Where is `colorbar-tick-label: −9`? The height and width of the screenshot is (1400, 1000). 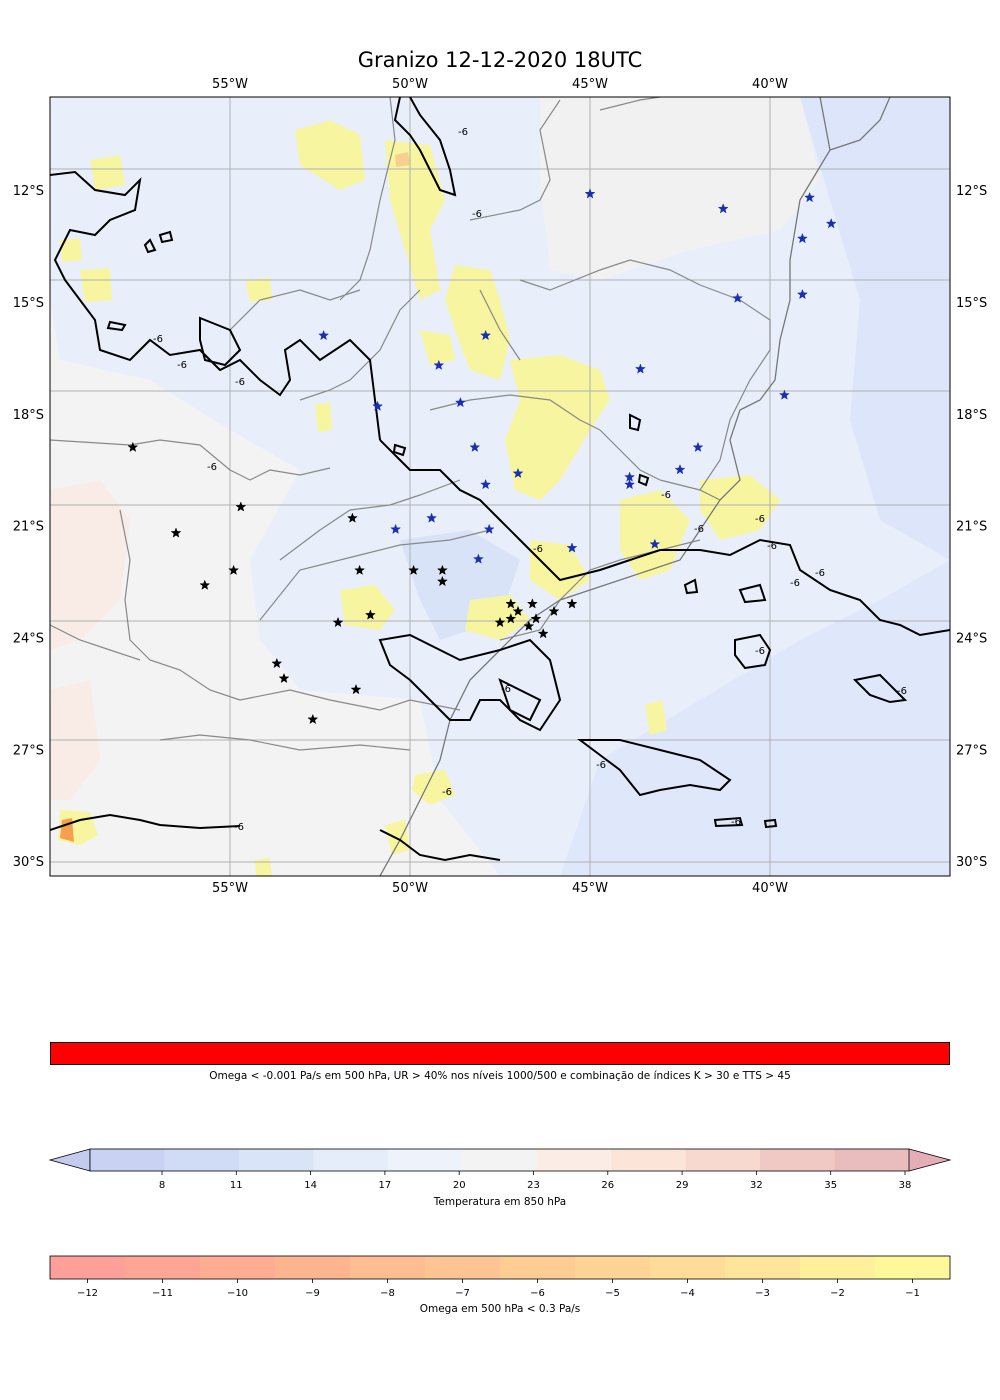
colorbar-tick-label: −9 is located at coordinates (312, 1293).